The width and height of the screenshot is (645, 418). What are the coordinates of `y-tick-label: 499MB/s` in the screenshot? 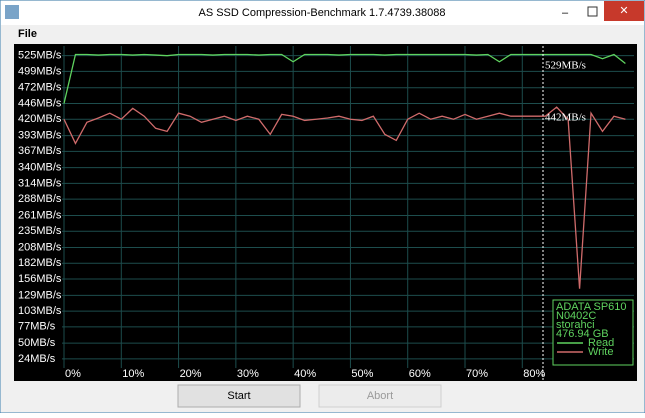 It's located at (40, 71).